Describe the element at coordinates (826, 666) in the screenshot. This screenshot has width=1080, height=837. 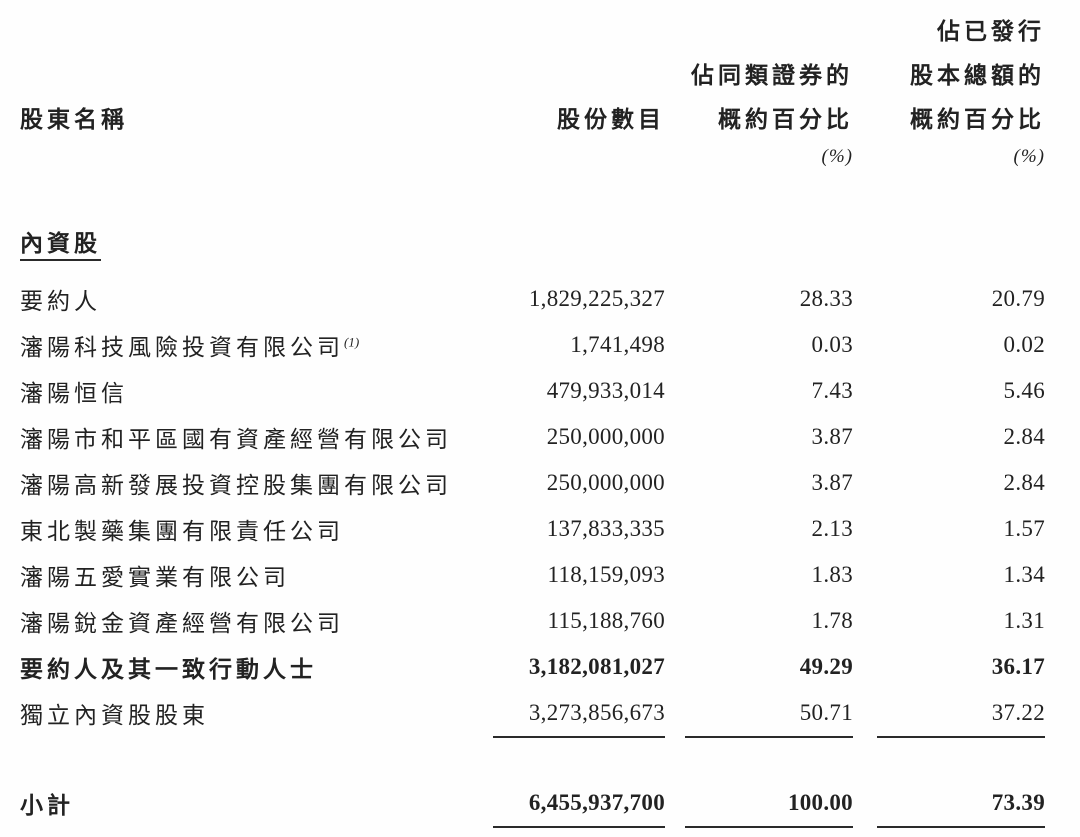
I see `class-pct-cell: 49.29` at that location.